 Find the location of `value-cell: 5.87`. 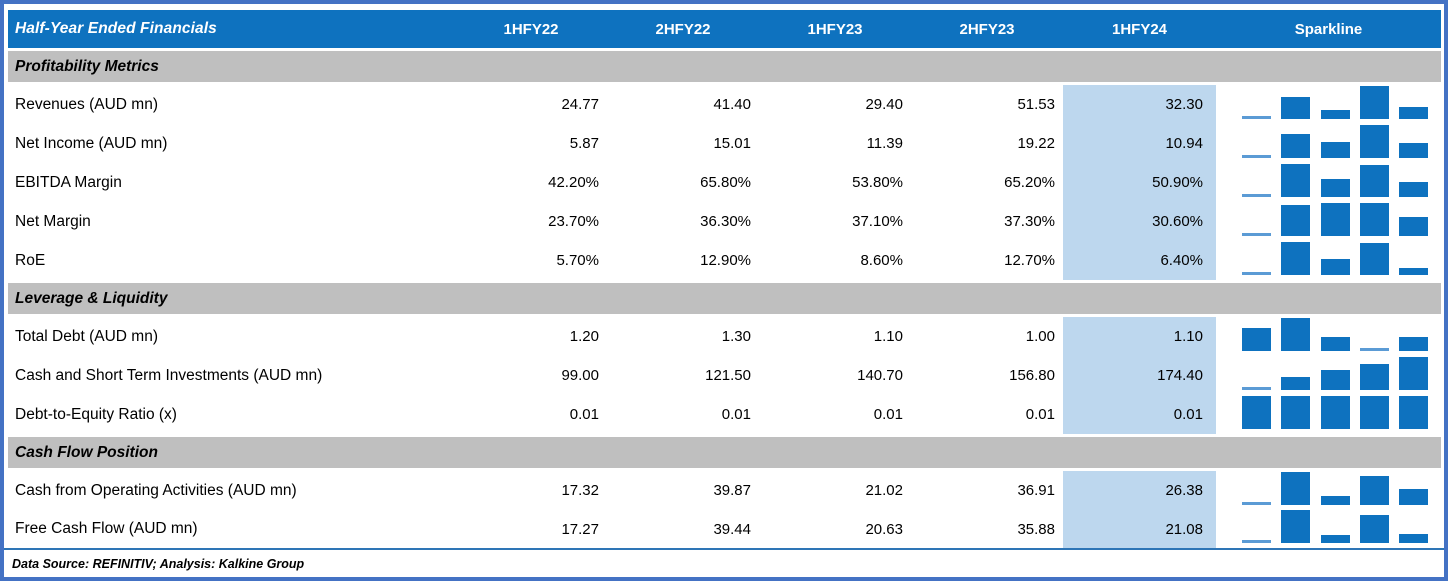

value-cell: 5.87 is located at coordinates (584, 143).